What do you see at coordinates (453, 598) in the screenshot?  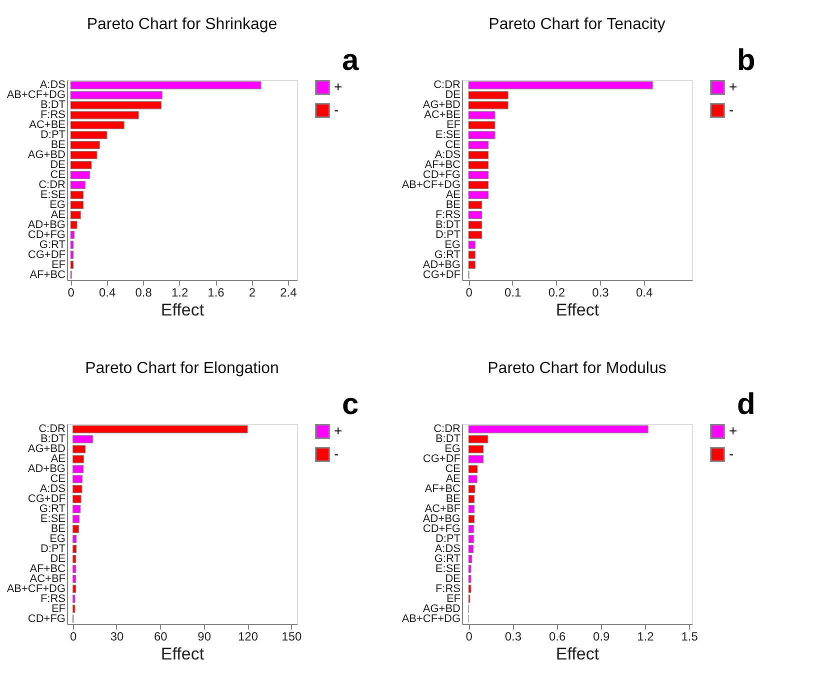 I see `y-tick-label: EF` at bounding box center [453, 598].